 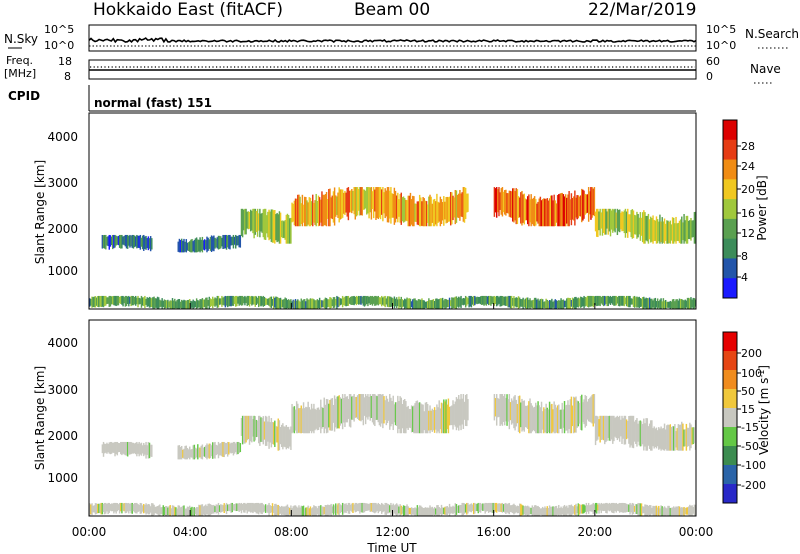 I want to click on colorbar-frame, so click(x=730, y=417).